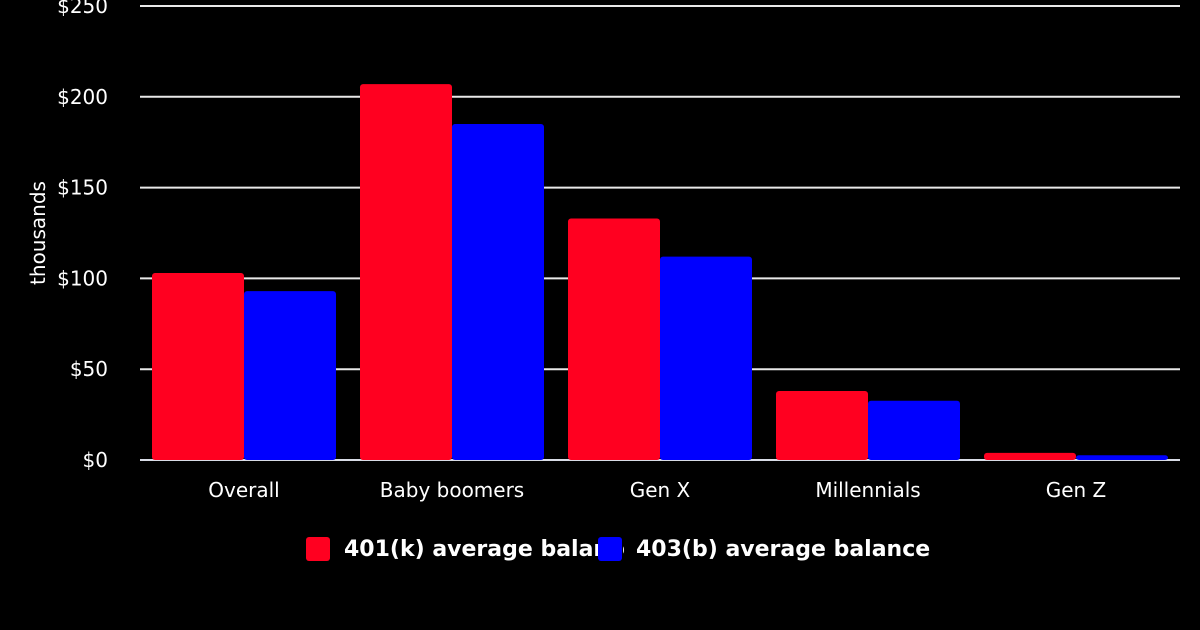  I want to click on y-tick-label: $200, so click(82, 97).